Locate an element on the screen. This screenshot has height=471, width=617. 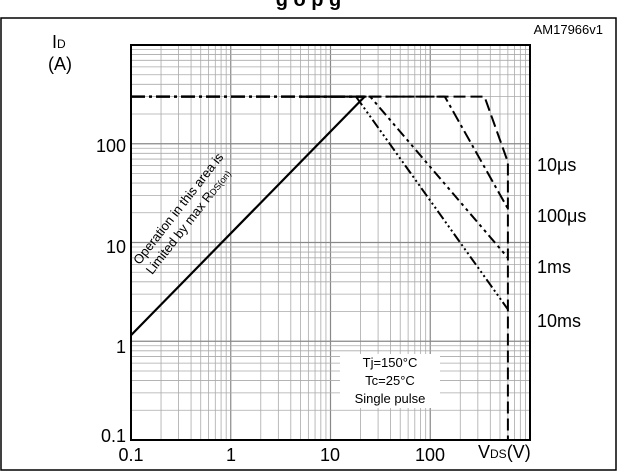
legend-10us: 10μs is located at coordinates (557, 165).